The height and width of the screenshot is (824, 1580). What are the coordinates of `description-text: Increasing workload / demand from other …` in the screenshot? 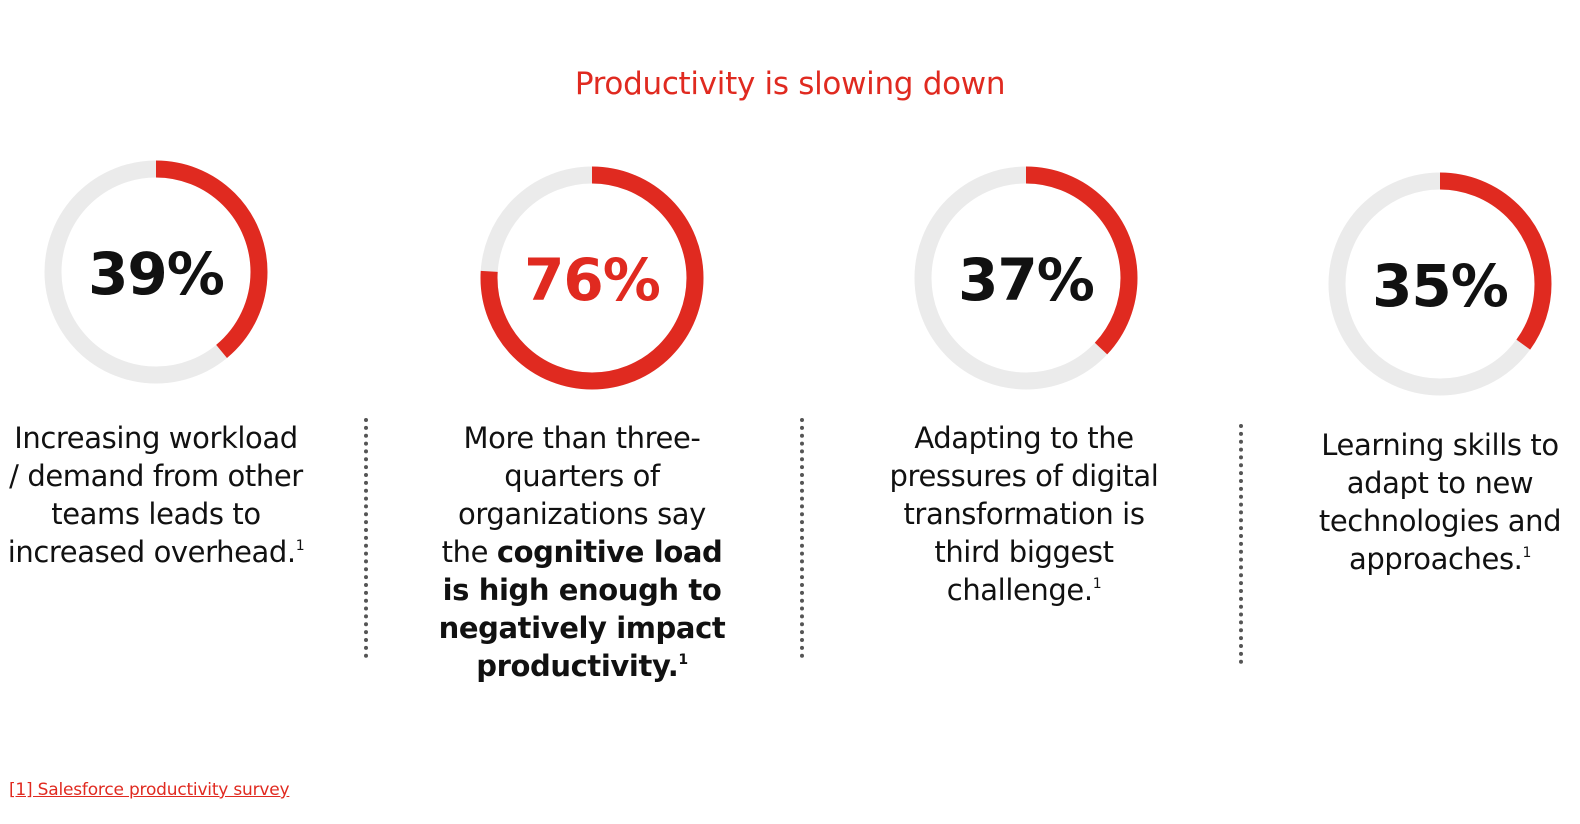 It's located at (155, 495).